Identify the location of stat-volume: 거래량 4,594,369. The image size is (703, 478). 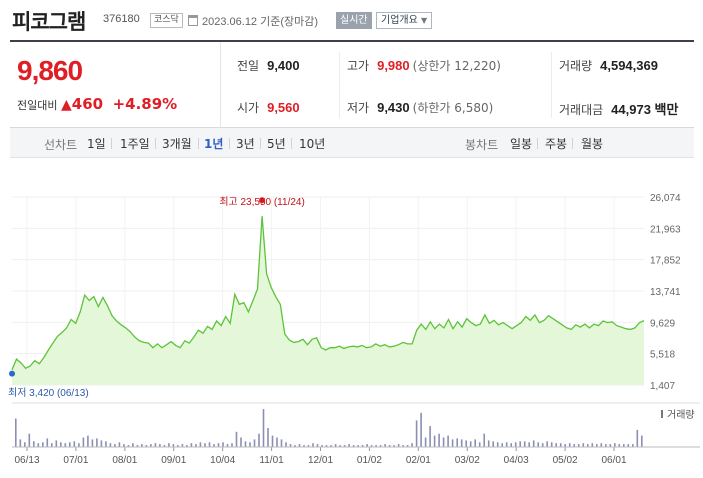
(608, 65).